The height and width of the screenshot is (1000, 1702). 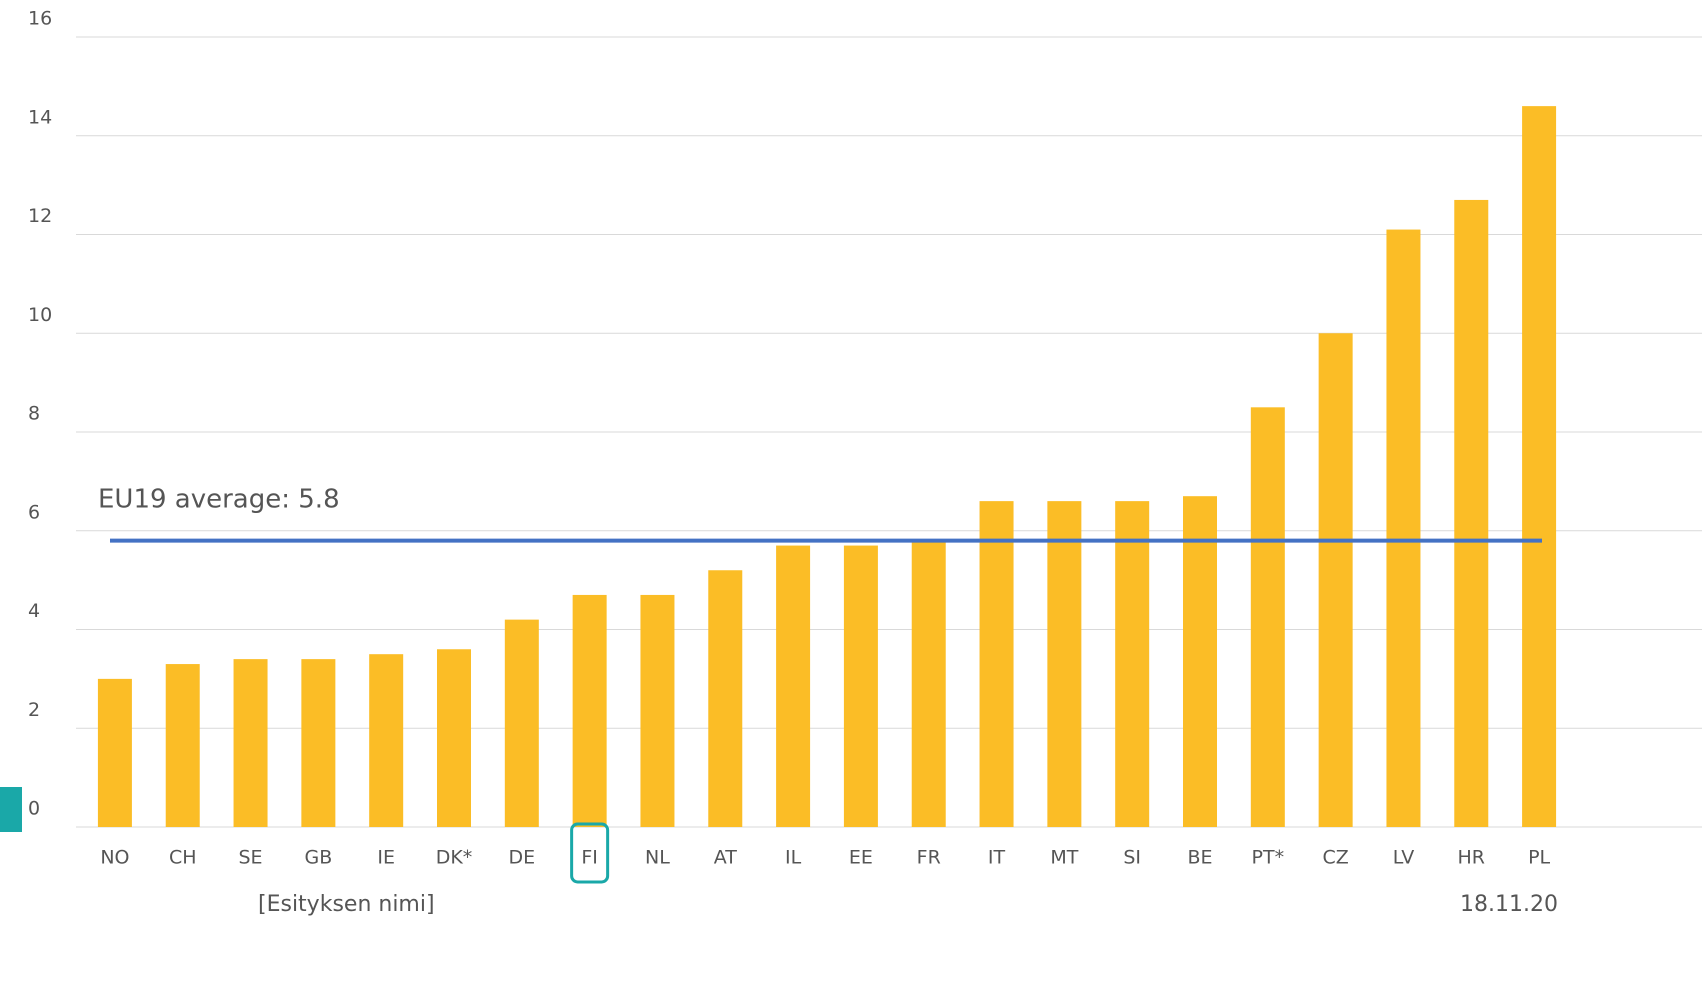 I want to click on y-tick-label: 4, so click(x=34, y=611).